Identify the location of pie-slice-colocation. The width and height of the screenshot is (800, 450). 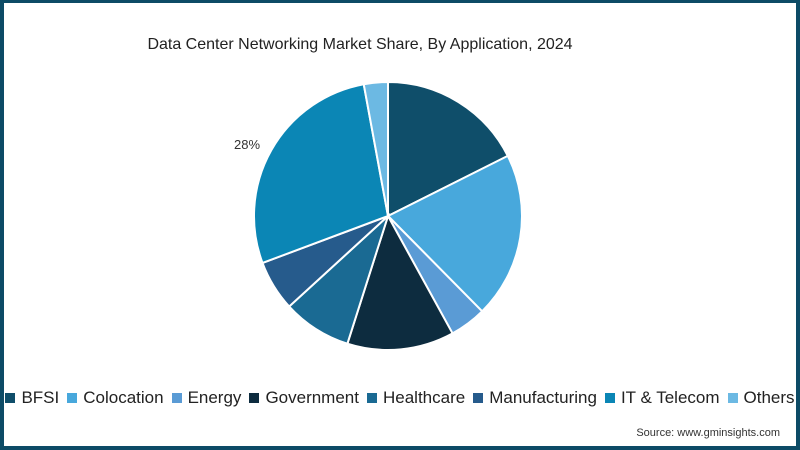
(454, 233).